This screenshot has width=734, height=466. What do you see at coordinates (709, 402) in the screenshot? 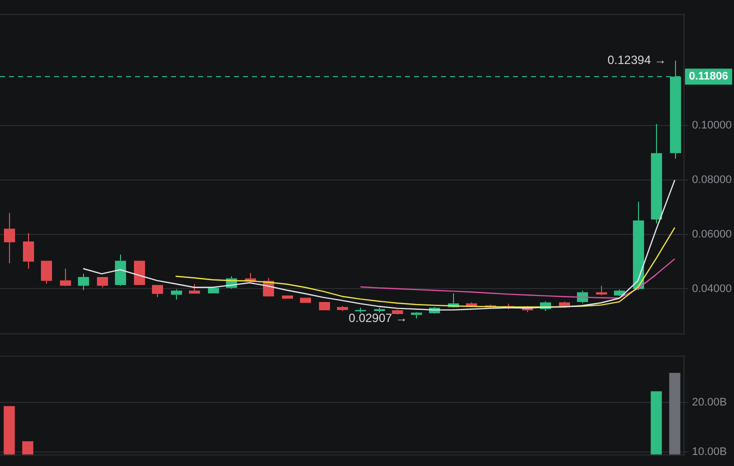
I see `y-tick-label: 20.00B` at bounding box center [709, 402].